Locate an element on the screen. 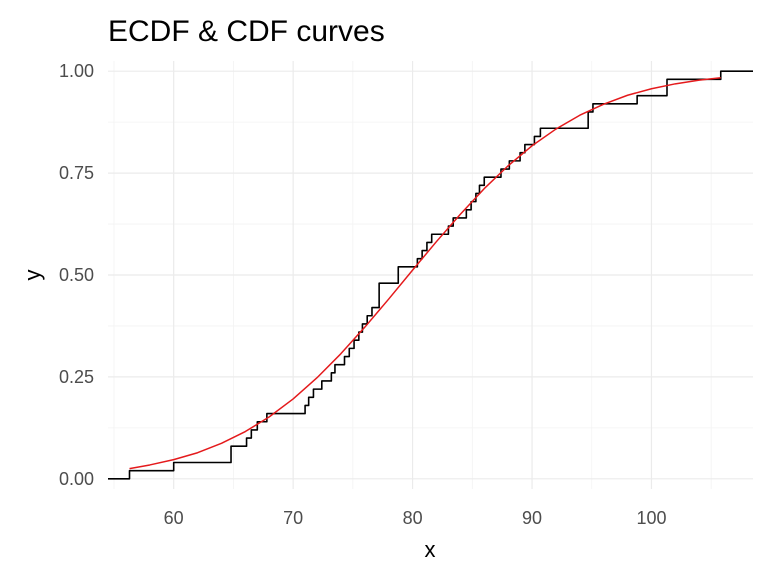 The height and width of the screenshot is (576, 768). x-tick-label: 100 is located at coordinates (651, 518).